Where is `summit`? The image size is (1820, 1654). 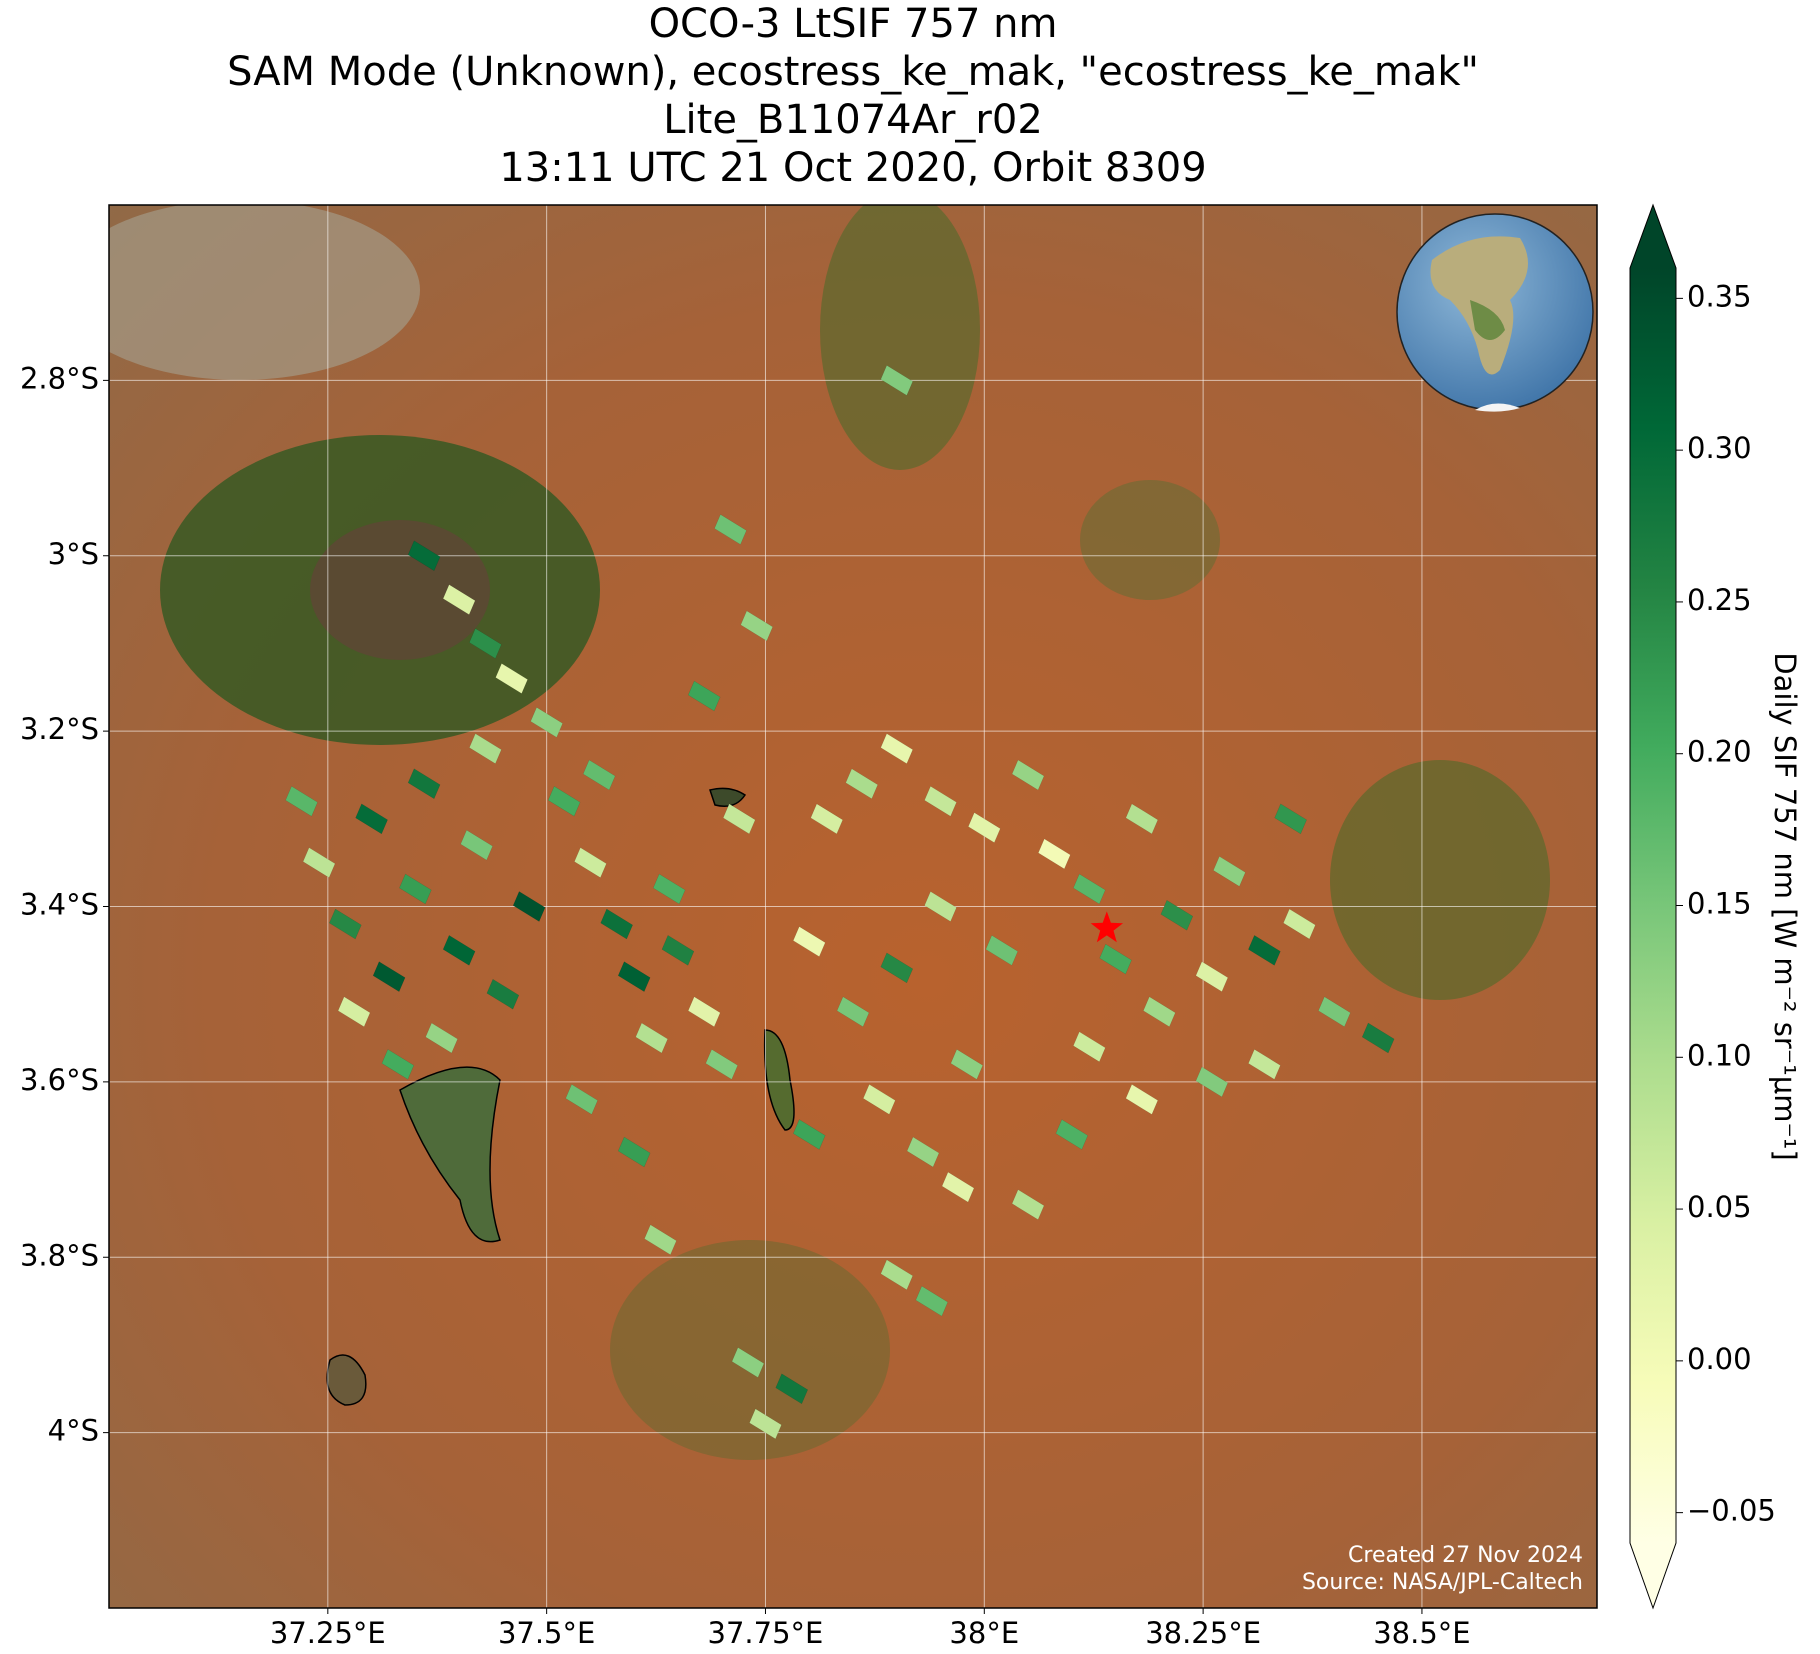 summit is located at coordinates (400, 590).